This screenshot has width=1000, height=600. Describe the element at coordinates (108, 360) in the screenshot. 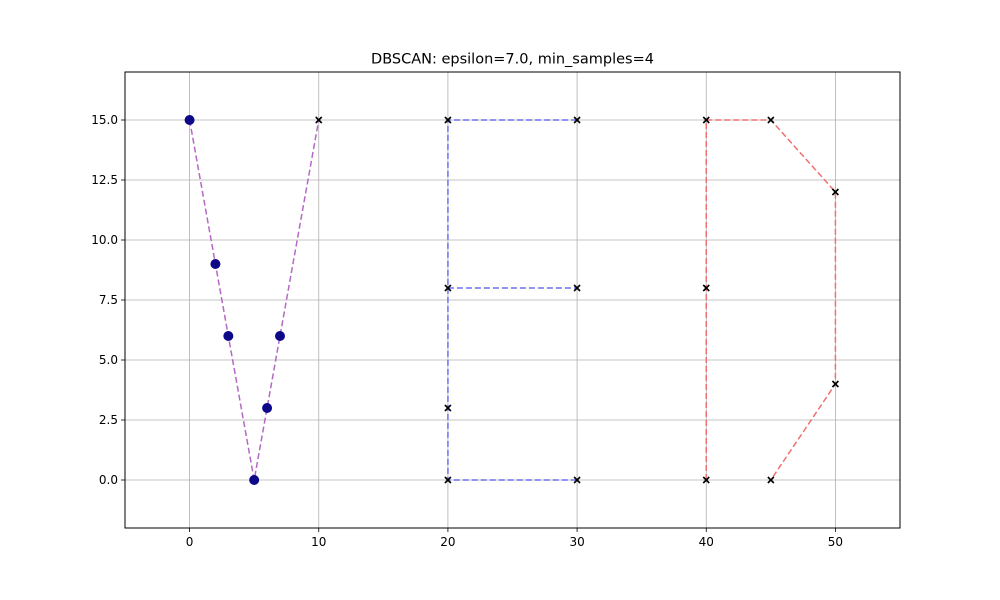

I see `y-tick-label: 5.0` at that location.